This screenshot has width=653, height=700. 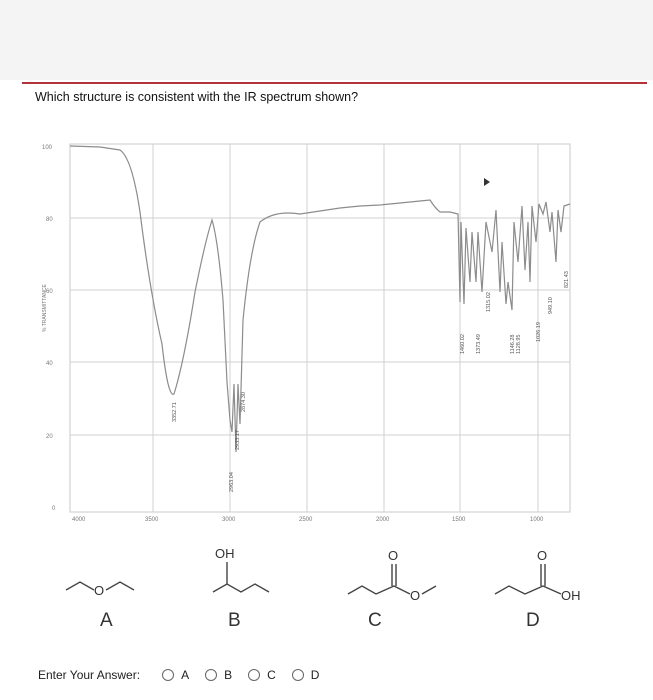 What do you see at coordinates (49, 437) in the screenshot?
I see `y-tick-label: 20` at bounding box center [49, 437].